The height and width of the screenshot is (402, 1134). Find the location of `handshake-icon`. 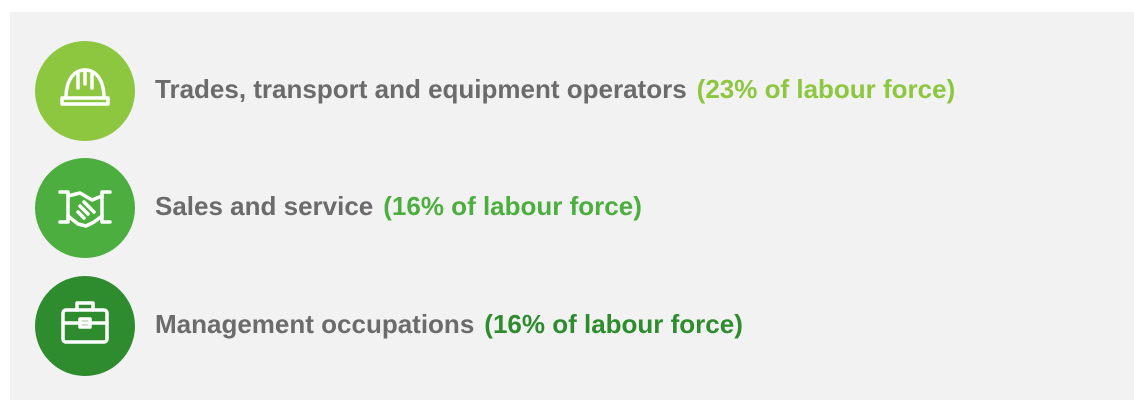

handshake-icon is located at coordinates (85, 209).